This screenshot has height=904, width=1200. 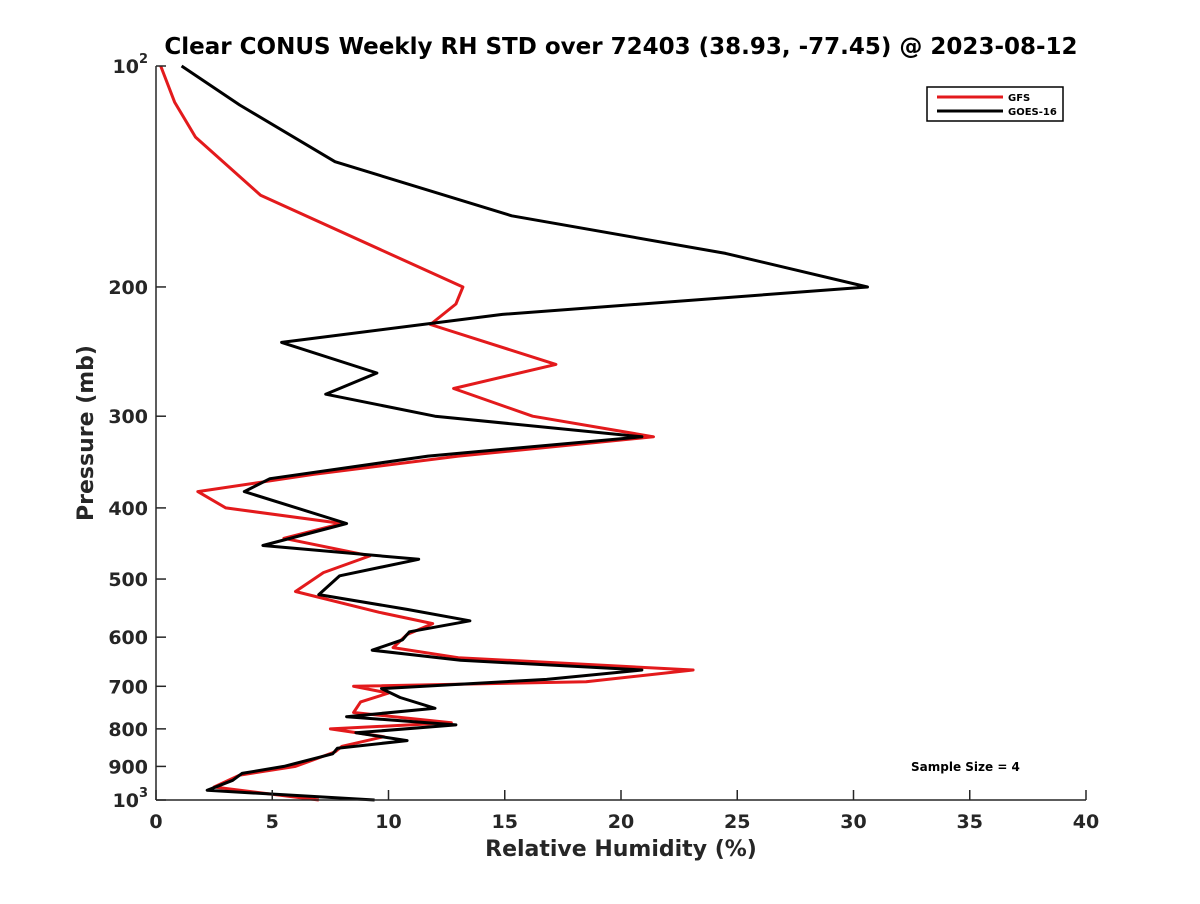 What do you see at coordinates (128, 767) in the screenshot?
I see `y-tick-label: 900` at bounding box center [128, 767].